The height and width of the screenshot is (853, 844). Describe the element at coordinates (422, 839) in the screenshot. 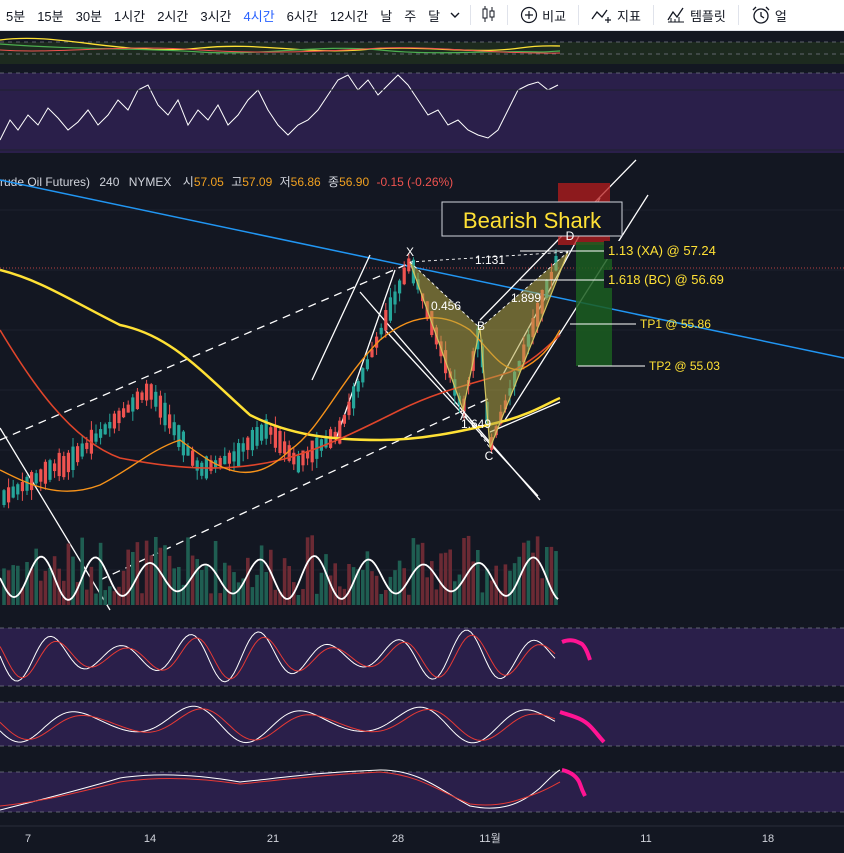

I see `time-axis: 7 14 21 28 11월 11 18` at that location.